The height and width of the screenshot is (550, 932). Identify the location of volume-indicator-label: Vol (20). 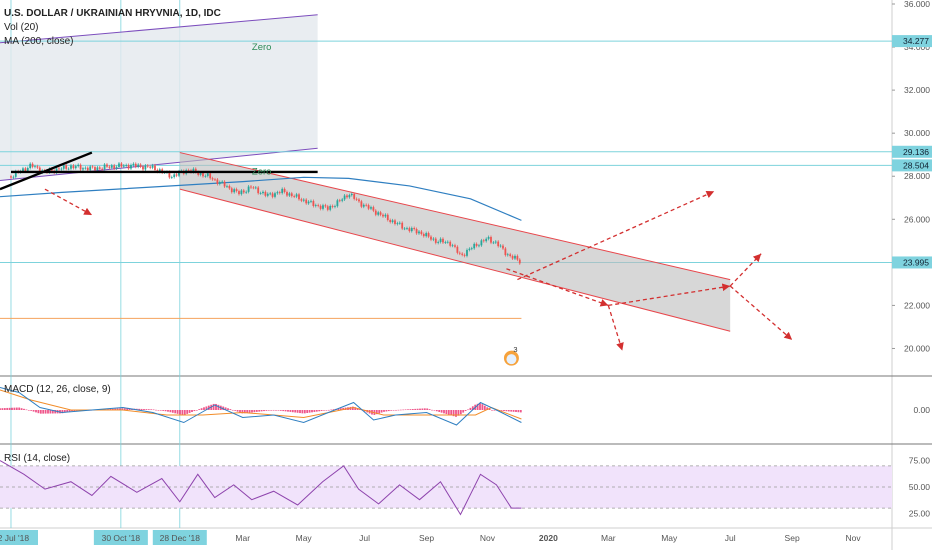
(21, 27).